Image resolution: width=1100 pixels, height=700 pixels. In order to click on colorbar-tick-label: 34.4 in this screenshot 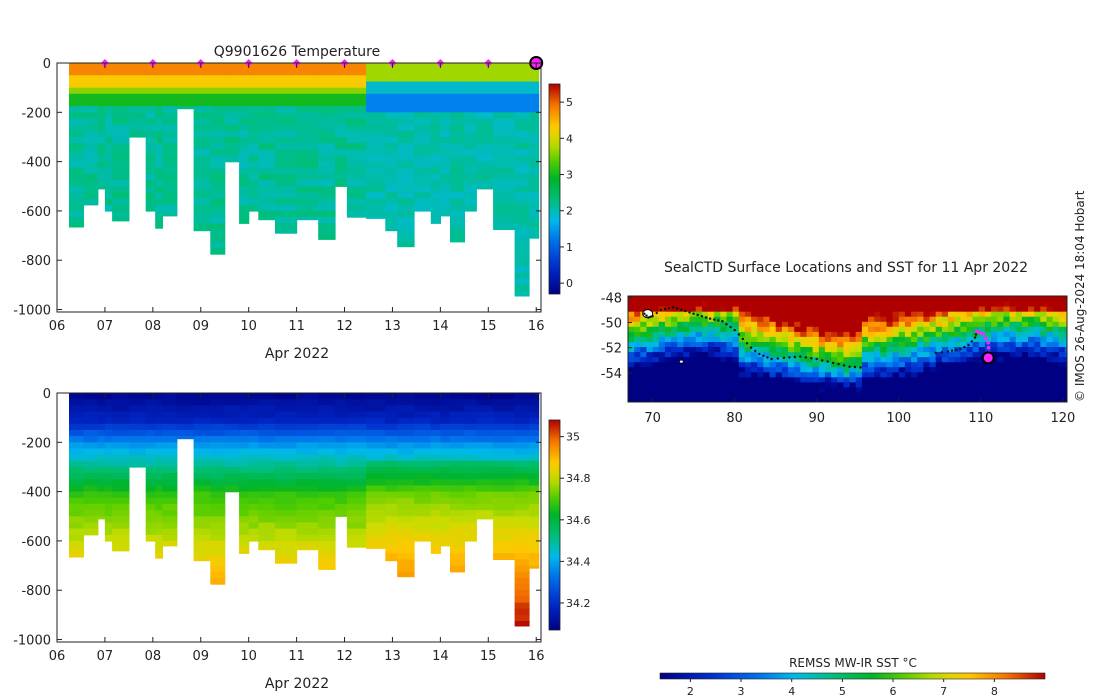, I will do `click(578, 561)`.